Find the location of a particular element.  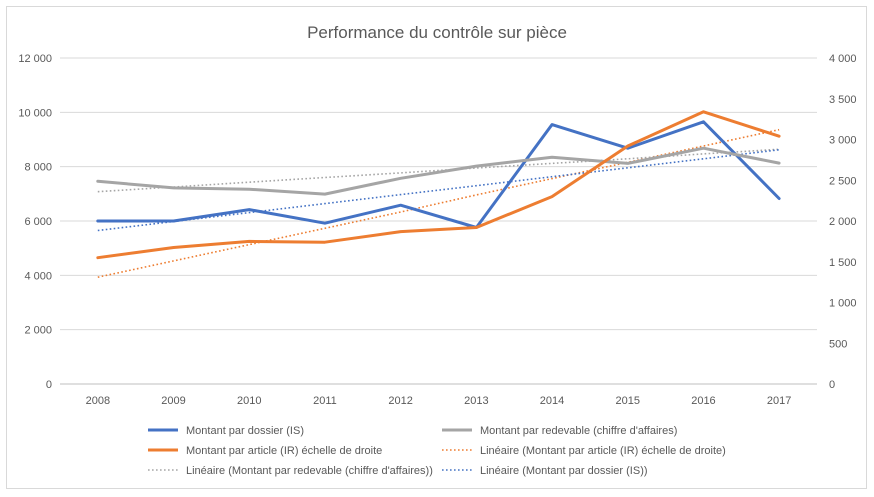

y2-tick-label: 4 000 is located at coordinates (843, 59).